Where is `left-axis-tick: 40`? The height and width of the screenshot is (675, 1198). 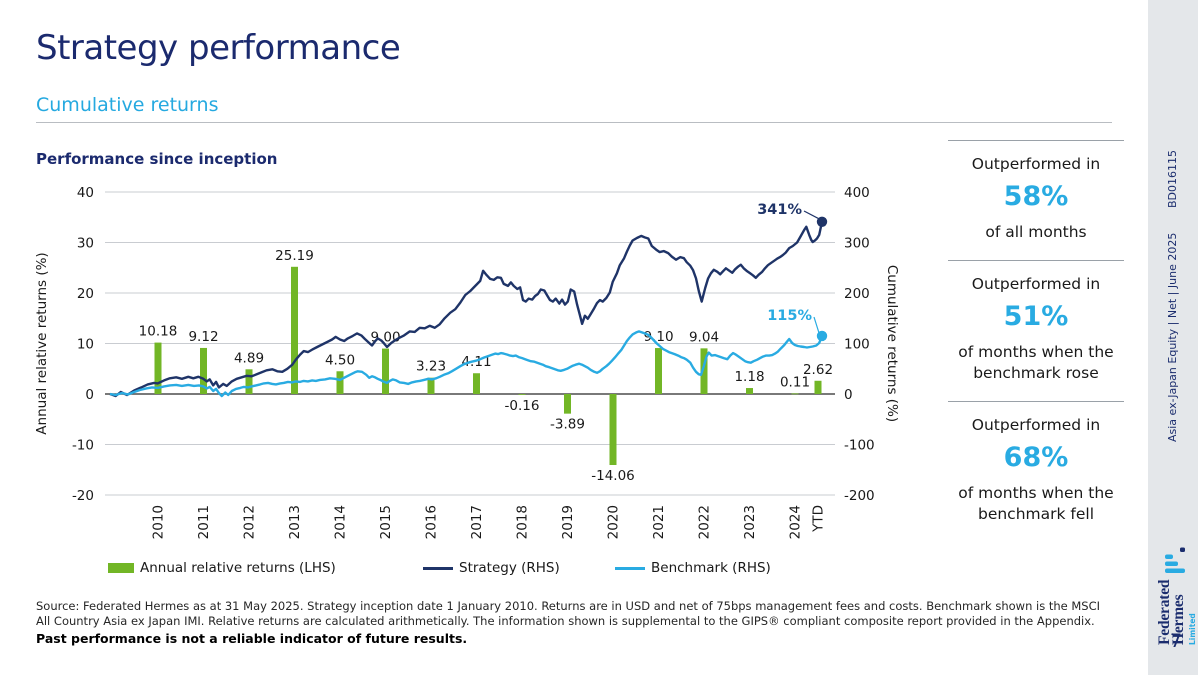 left-axis-tick: 40 is located at coordinates (85, 193).